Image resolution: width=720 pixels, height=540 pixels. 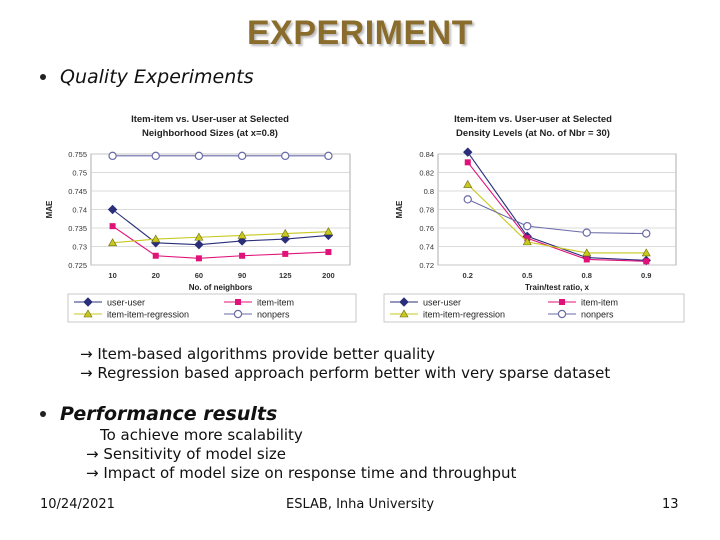 What do you see at coordinates (328, 275) in the screenshot?
I see `x-tick-label: 200` at bounding box center [328, 275].